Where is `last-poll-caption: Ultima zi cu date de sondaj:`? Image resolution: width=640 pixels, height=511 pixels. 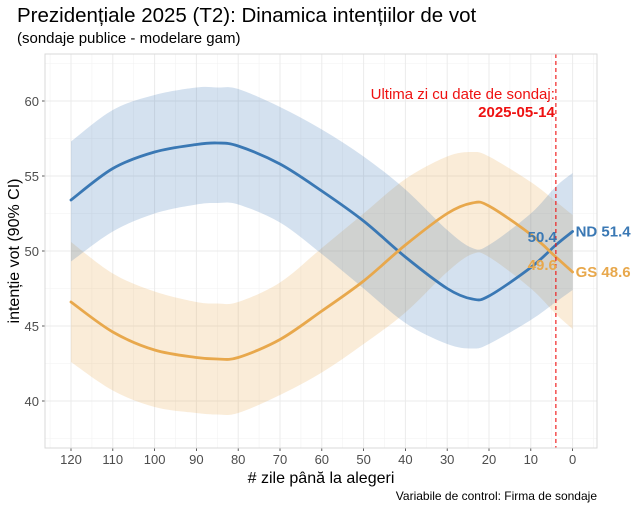 last-poll-caption: Ultima zi cu date de sondaj: is located at coordinates (463, 94).